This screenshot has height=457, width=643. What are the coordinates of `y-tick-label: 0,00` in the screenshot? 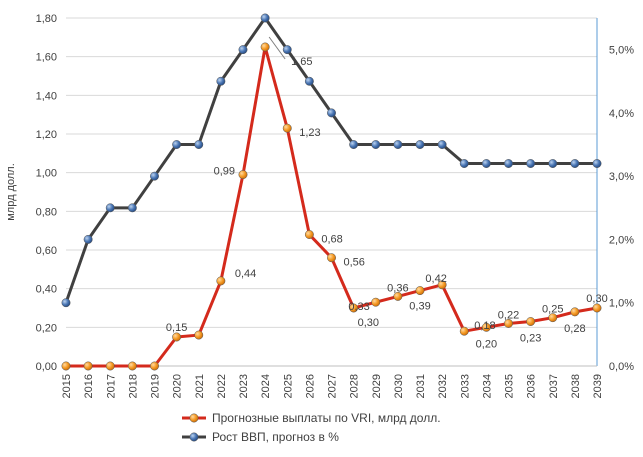 It's located at (46, 367).